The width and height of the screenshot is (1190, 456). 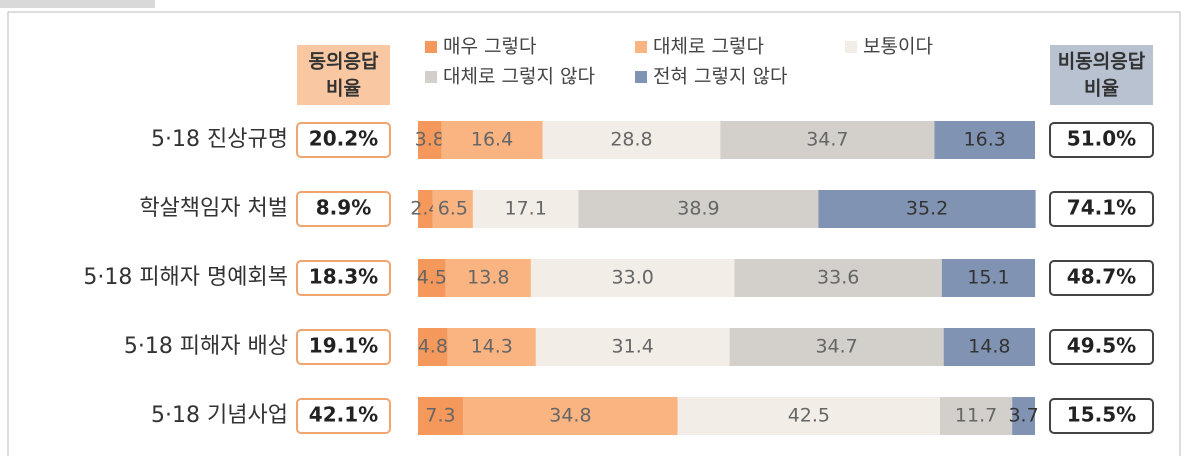 I want to click on legend-label: 매우 그렇다, so click(x=489, y=47).